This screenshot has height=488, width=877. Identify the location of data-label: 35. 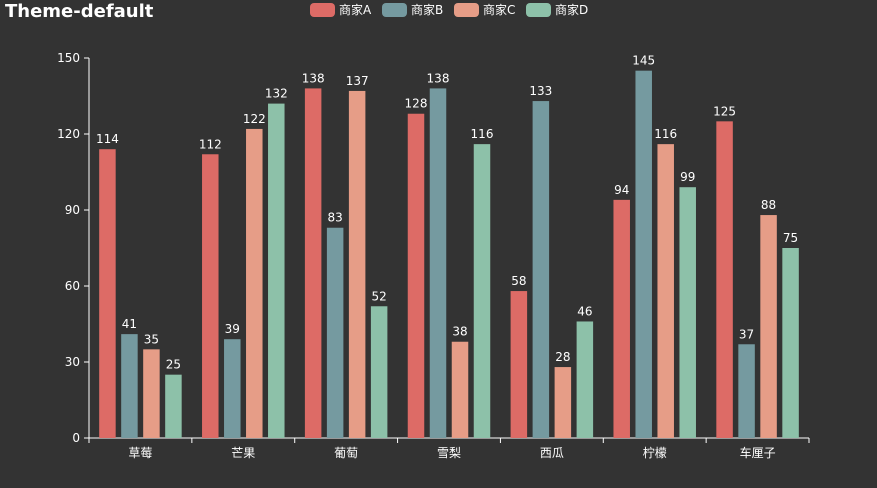
(151, 339).